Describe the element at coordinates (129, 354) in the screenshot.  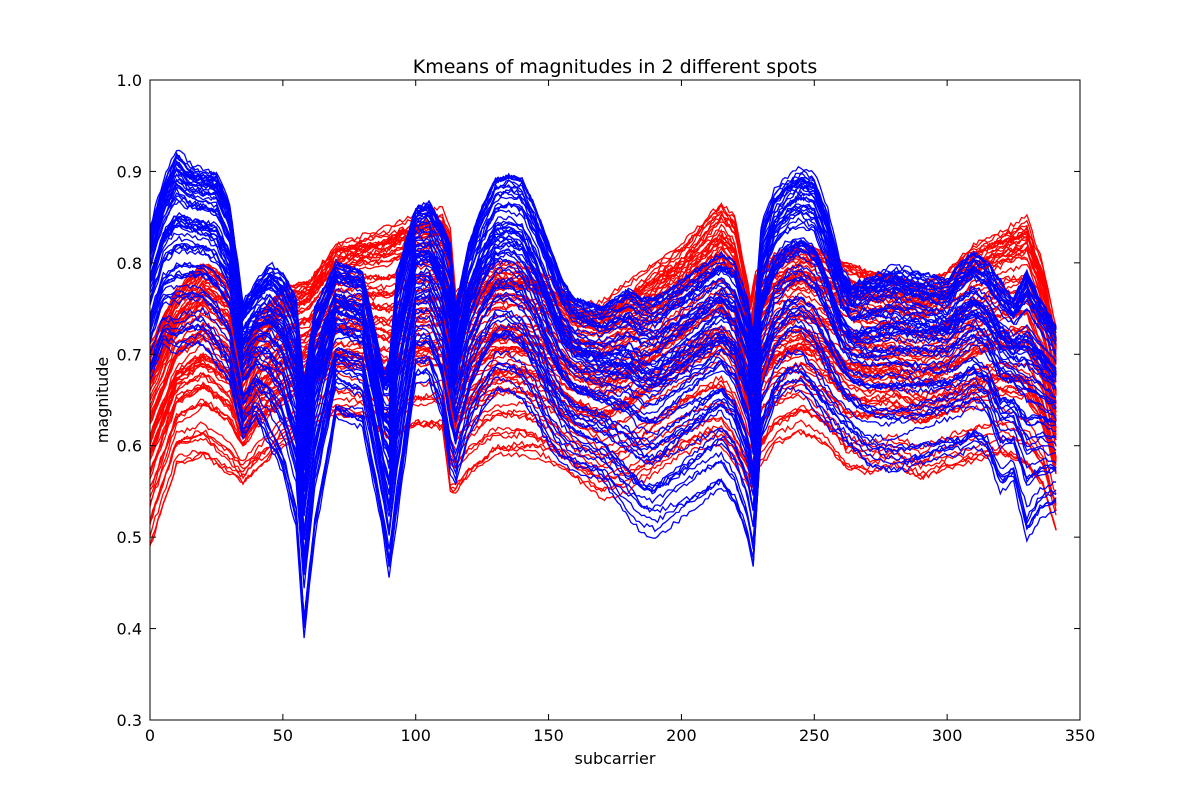
I see `y-tick-label: 0.7` at that location.